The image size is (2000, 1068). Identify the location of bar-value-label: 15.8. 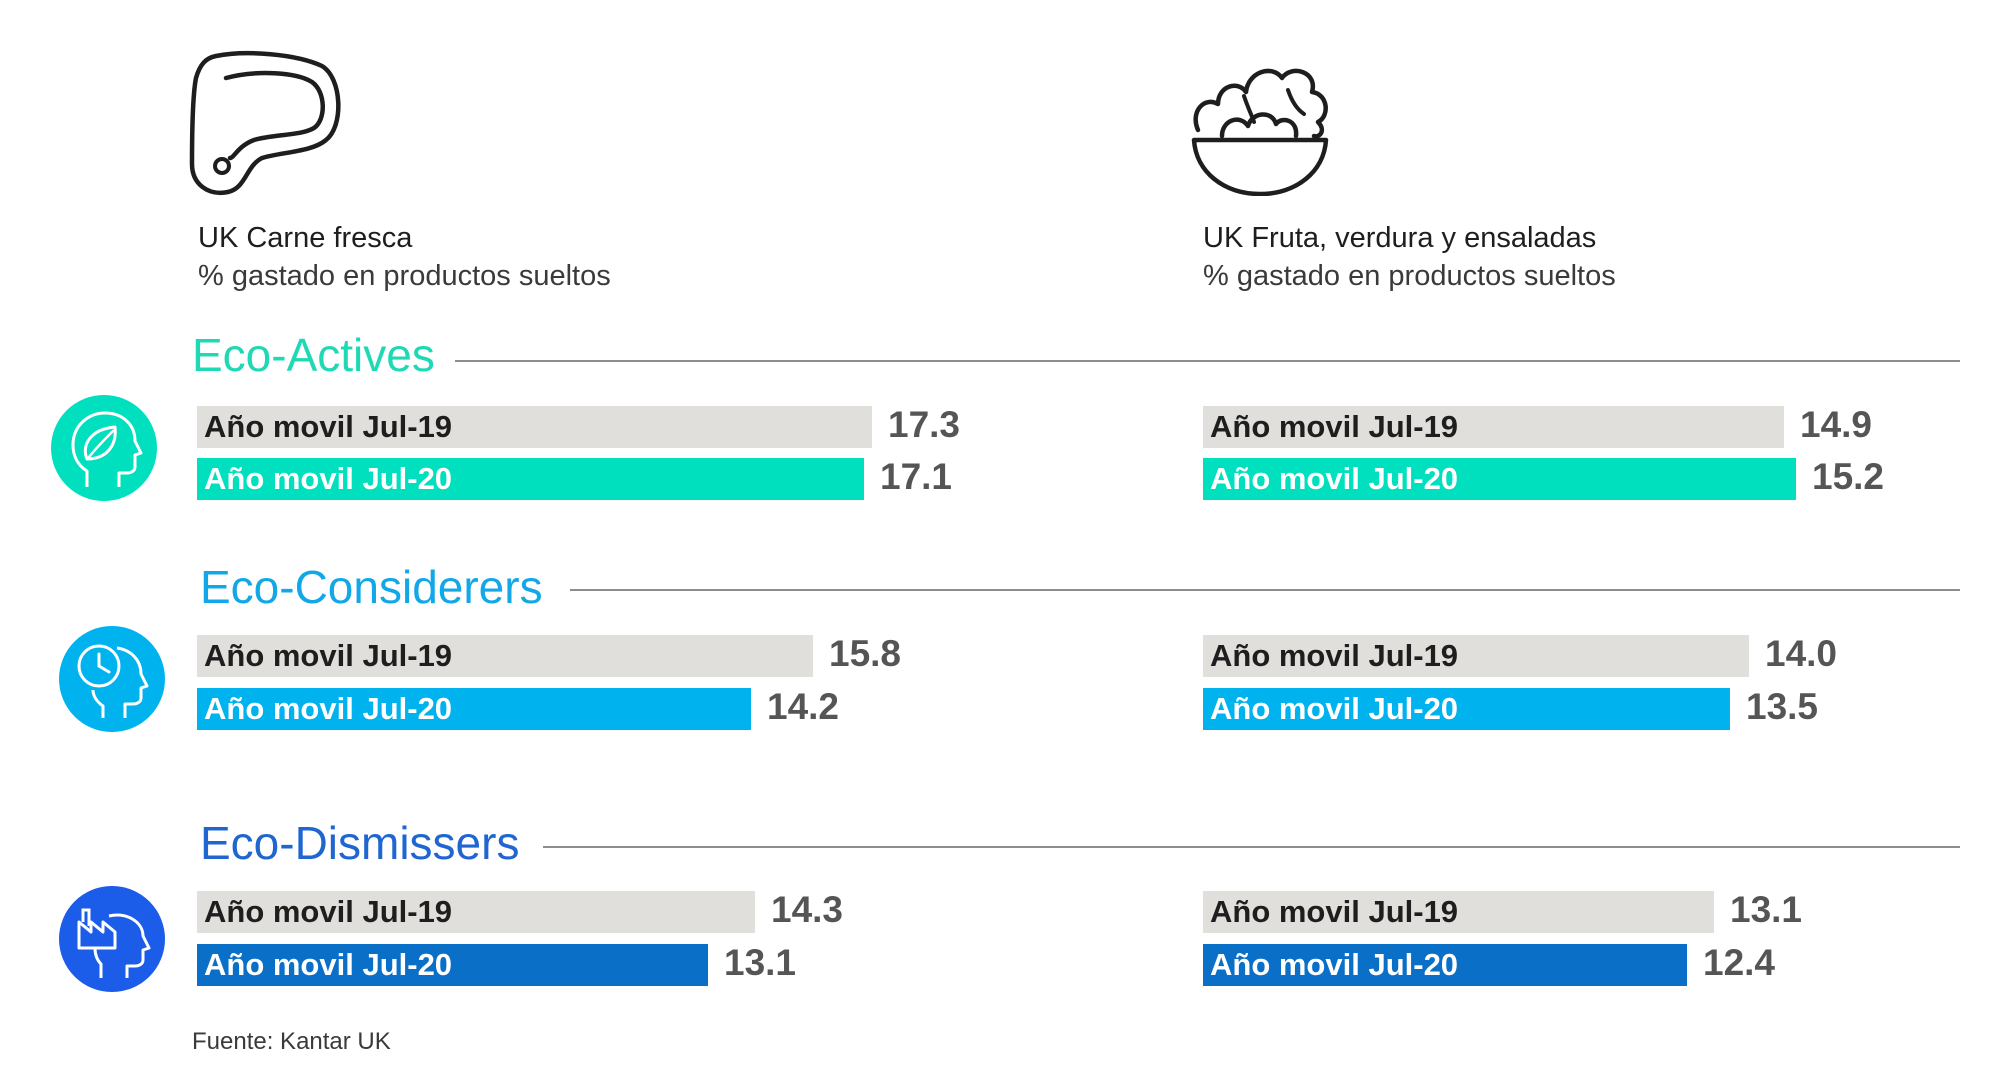
(865, 653).